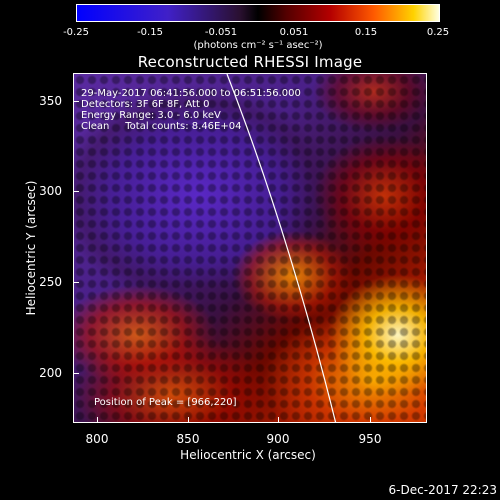 The height and width of the screenshot is (500, 500). Describe the element at coordinates (366, 32) in the screenshot. I see `colorbar-tick-label: 0.15` at that location.